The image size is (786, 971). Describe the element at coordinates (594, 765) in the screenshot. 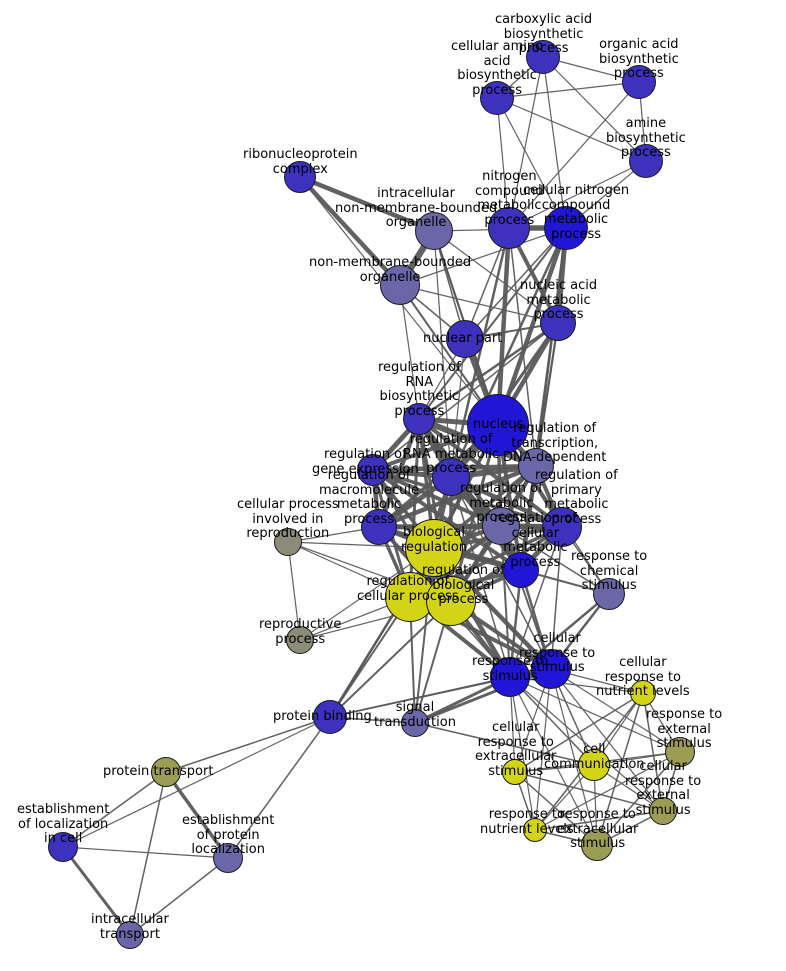

I see `graph-node-cell-communication` at that location.